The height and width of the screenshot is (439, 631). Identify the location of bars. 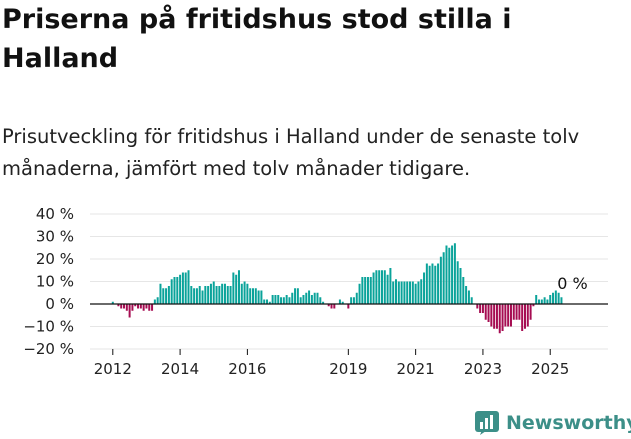
(337, 288).